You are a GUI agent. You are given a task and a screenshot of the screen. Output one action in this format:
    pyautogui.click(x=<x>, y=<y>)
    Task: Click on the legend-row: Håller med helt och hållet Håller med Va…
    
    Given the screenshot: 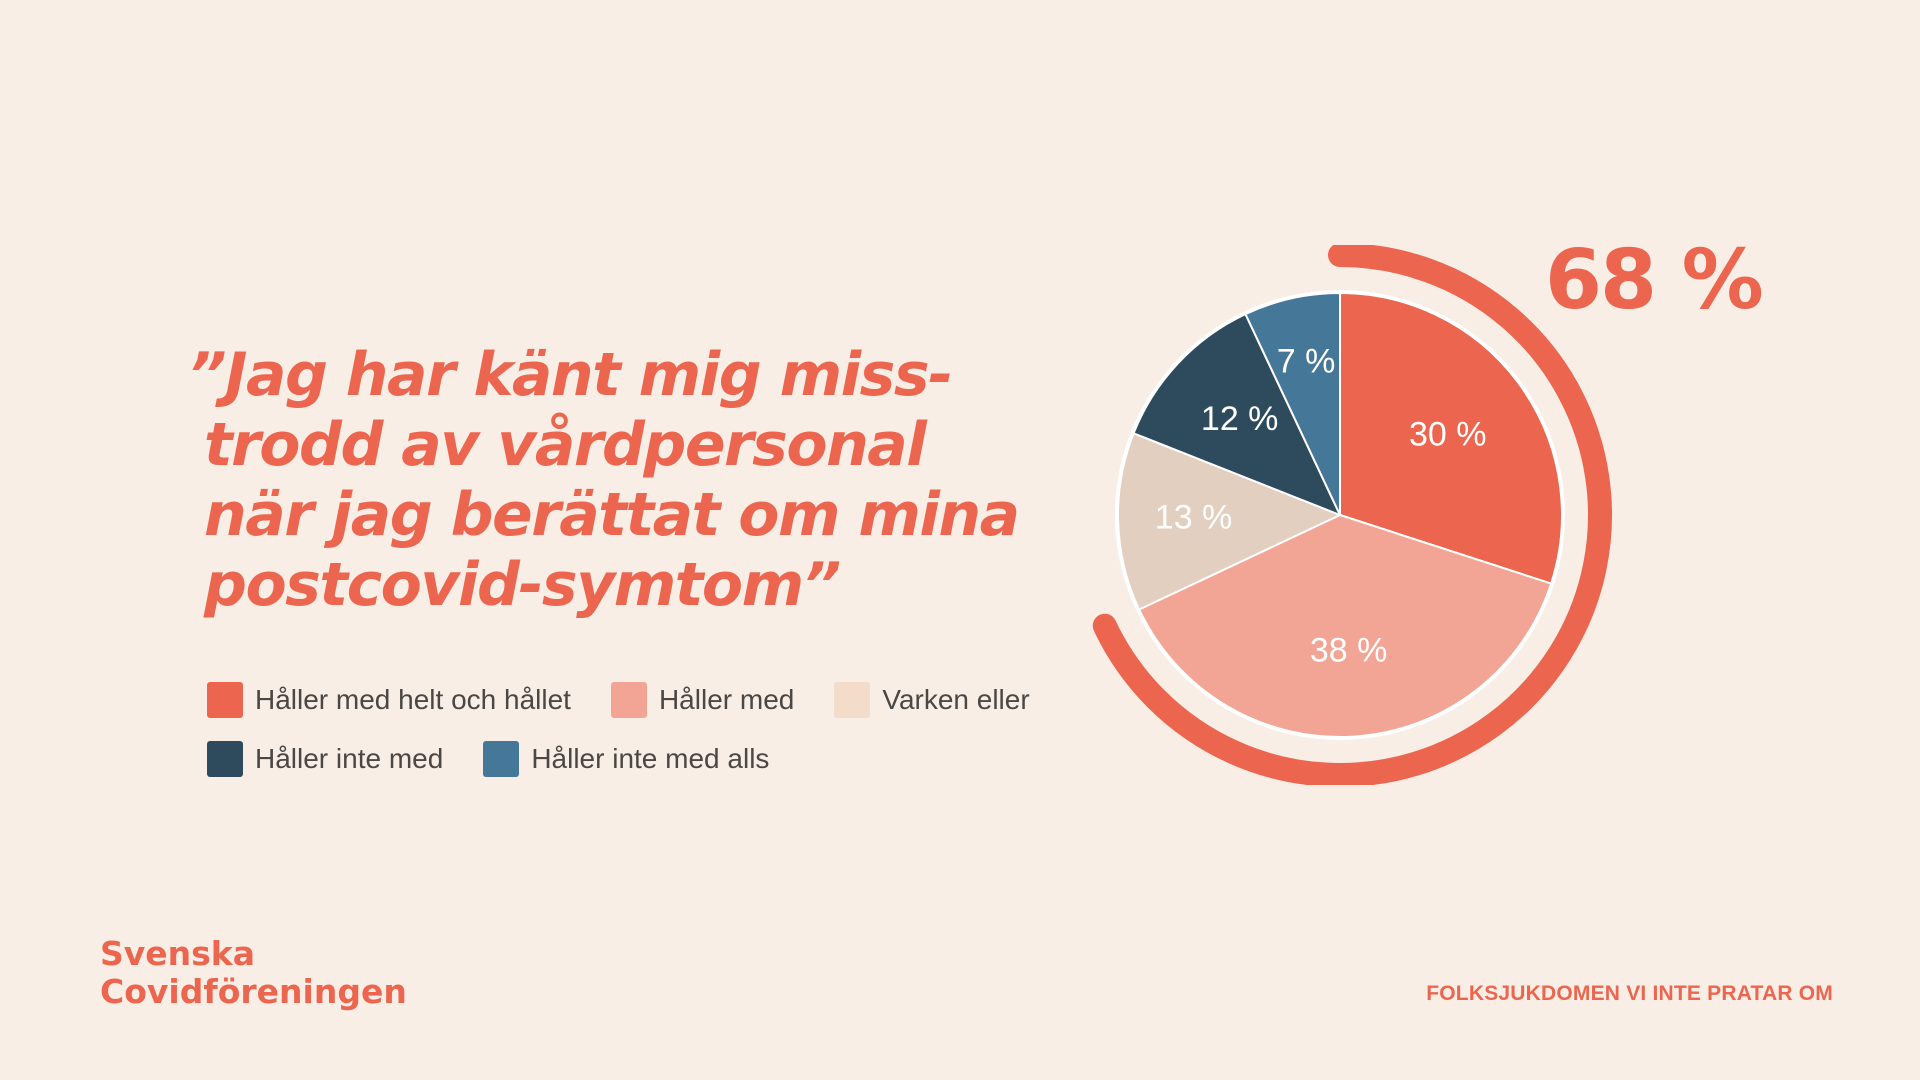 What is the action you would take?
    pyautogui.click(x=647, y=700)
    